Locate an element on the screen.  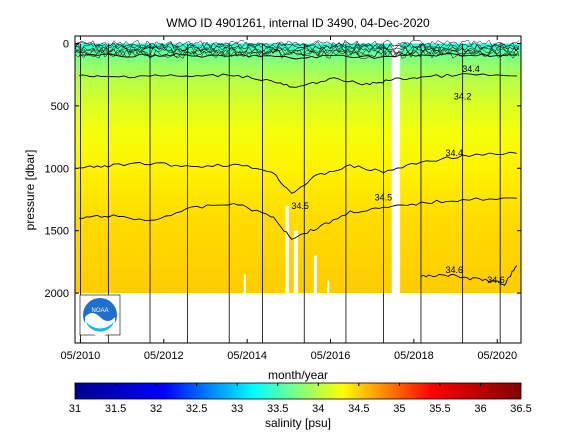
y-axis-label: pressure [dbar] is located at coordinates (30, 190).